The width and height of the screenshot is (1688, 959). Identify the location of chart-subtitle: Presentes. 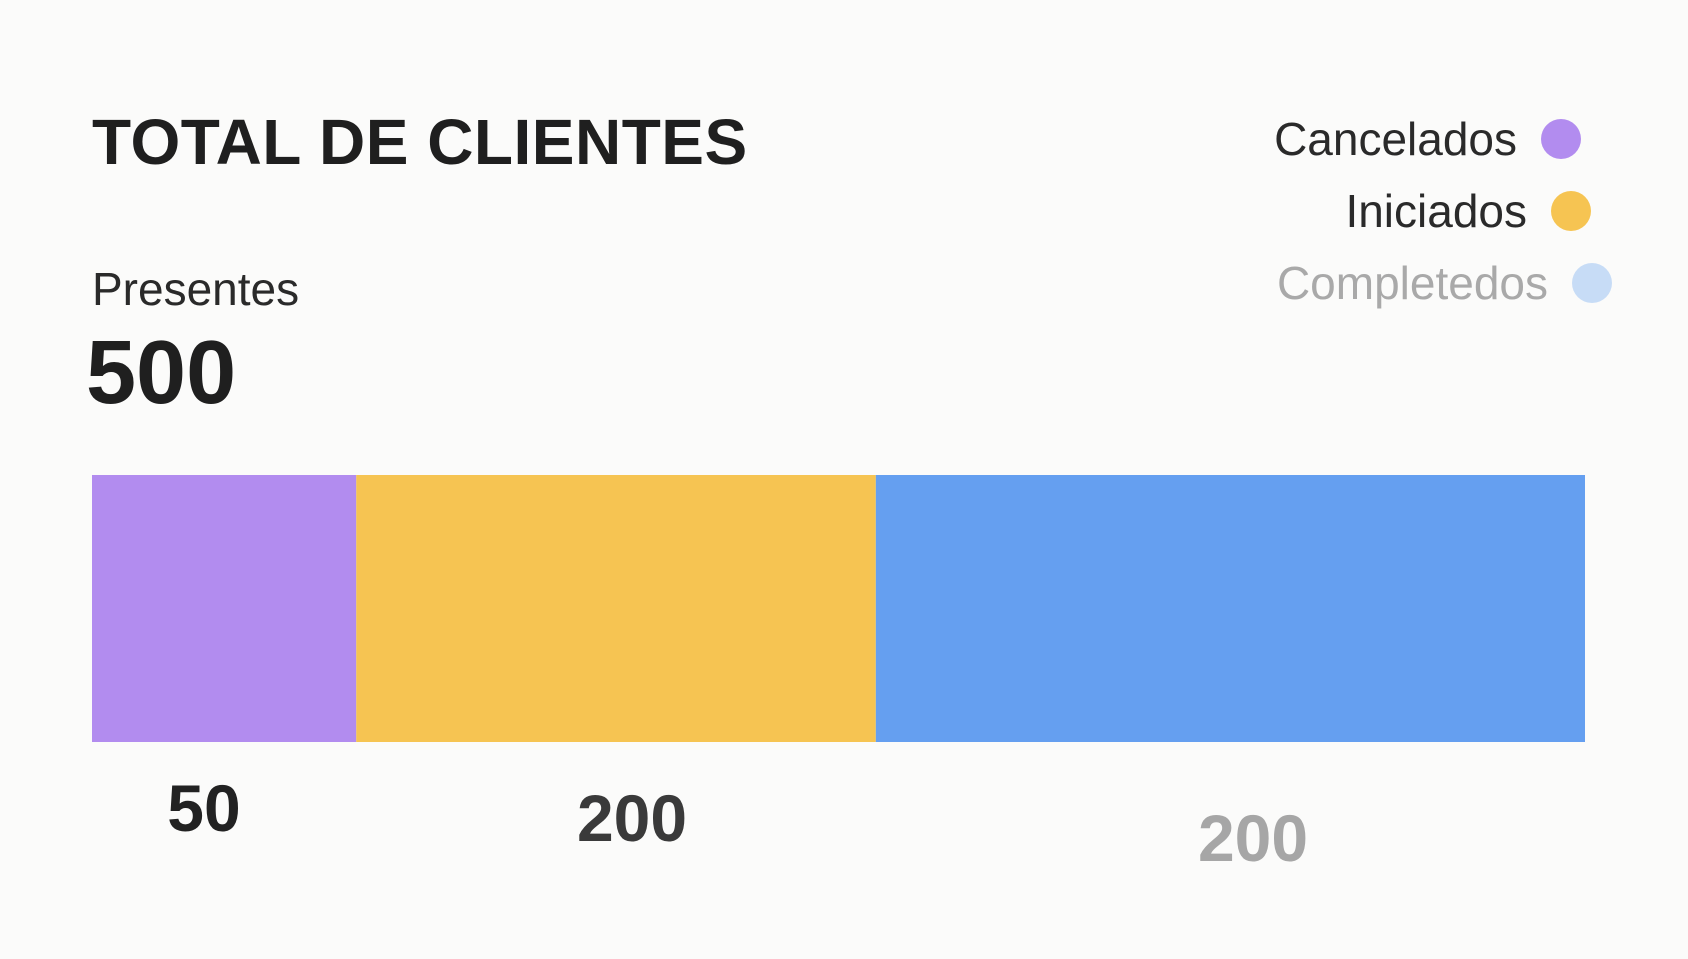
(196, 289).